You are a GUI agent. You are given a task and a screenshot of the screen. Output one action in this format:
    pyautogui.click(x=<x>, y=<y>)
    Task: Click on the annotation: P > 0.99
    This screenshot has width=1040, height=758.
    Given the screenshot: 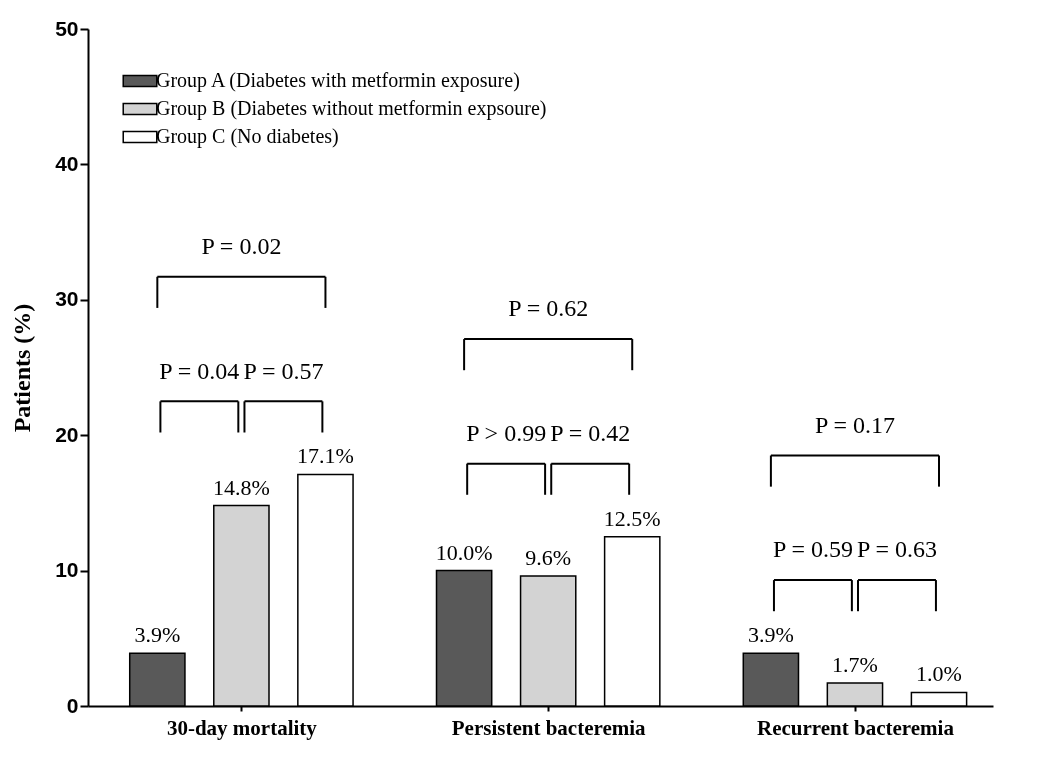 What is the action you would take?
    pyautogui.click(x=506, y=433)
    